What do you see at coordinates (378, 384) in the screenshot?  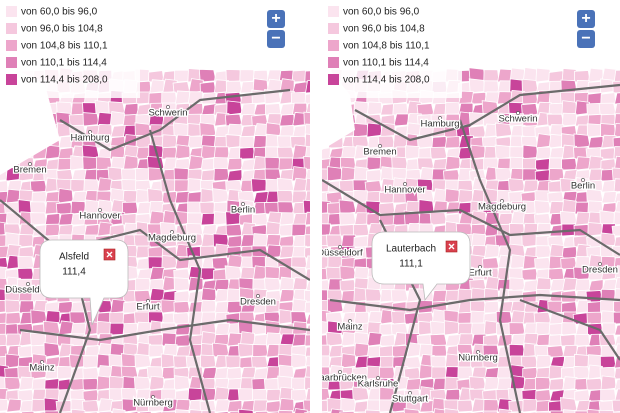 I see `city-label: Karlsruhe` at bounding box center [378, 384].